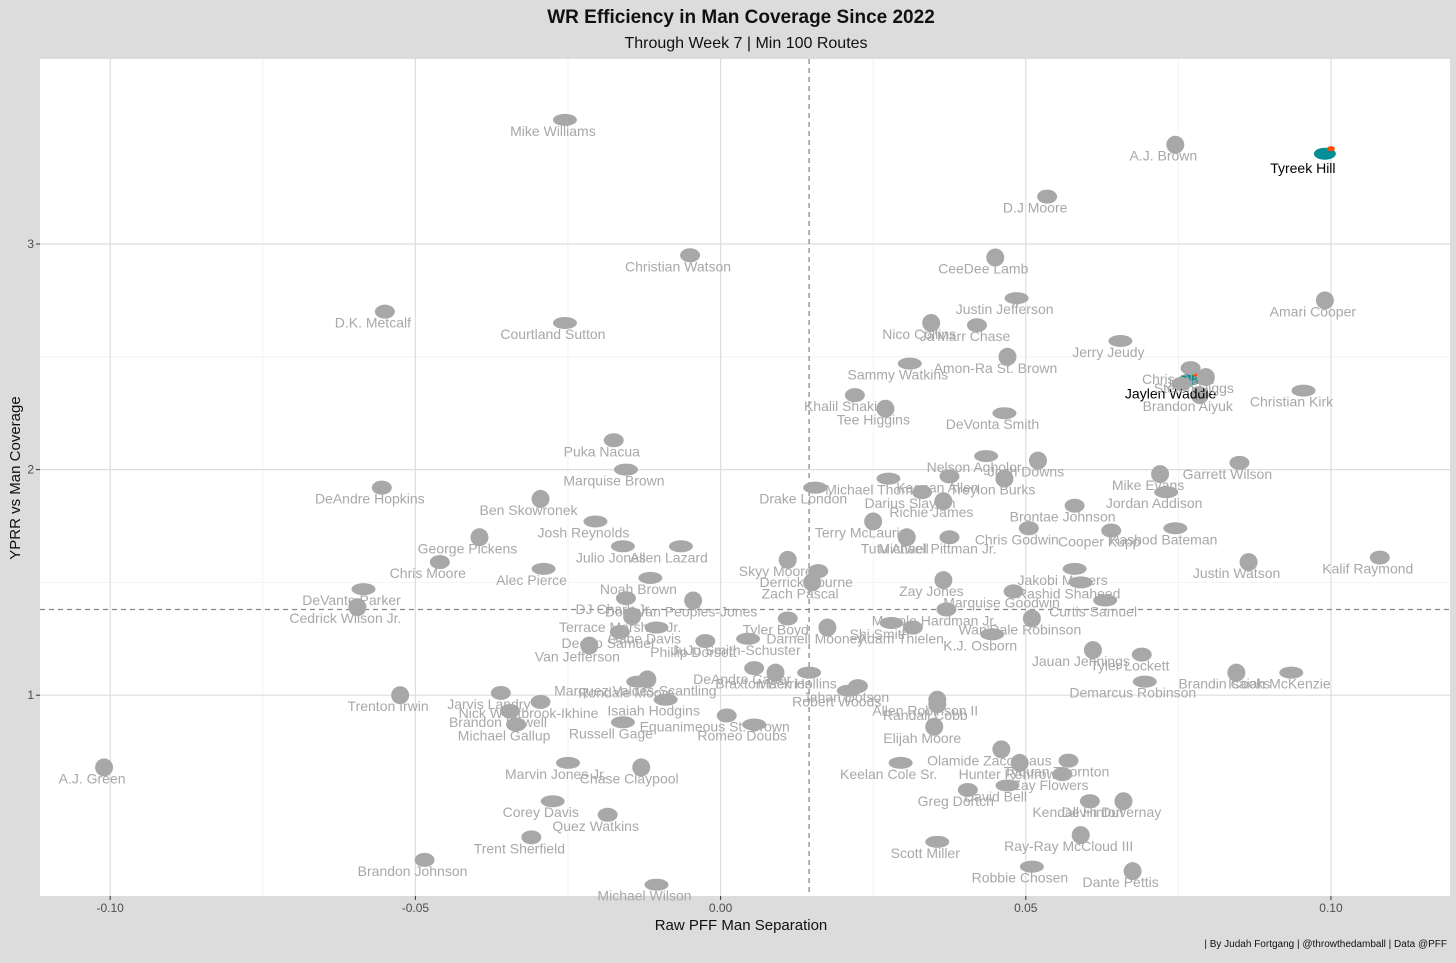 Image resolution: width=1456 pixels, height=963 pixels. What do you see at coordinates (741, 925) in the screenshot?
I see `x-axis-label: Raw PFF Man Separation` at bounding box center [741, 925].